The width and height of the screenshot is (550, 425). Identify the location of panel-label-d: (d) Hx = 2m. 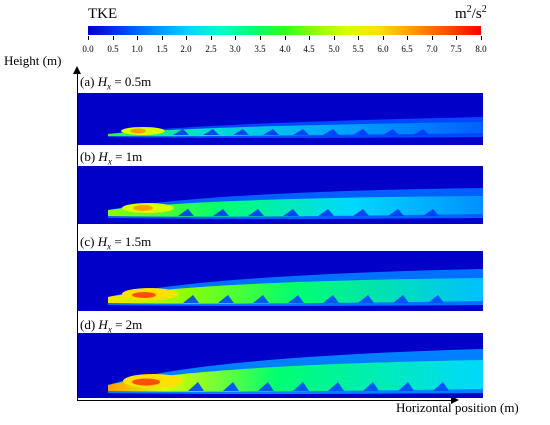
(111, 326).